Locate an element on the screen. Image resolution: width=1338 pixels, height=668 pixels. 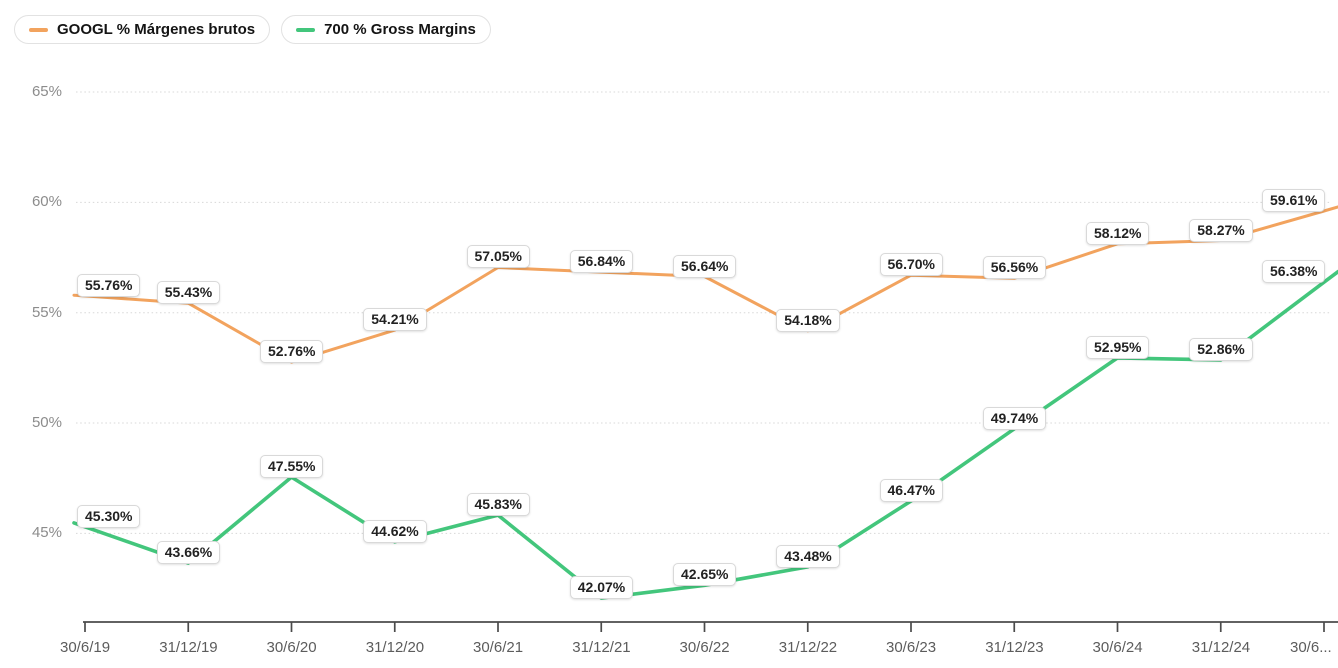
legend-label: GOOGL % Márgenes brutos is located at coordinates (156, 29).